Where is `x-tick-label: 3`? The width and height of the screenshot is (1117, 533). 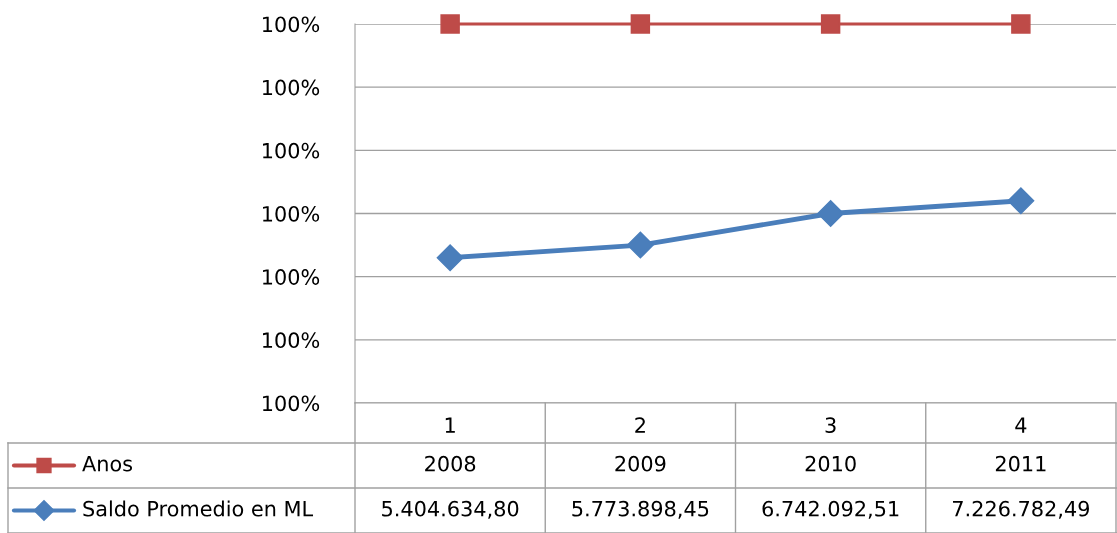
x-tick-label: 3 is located at coordinates (830, 425).